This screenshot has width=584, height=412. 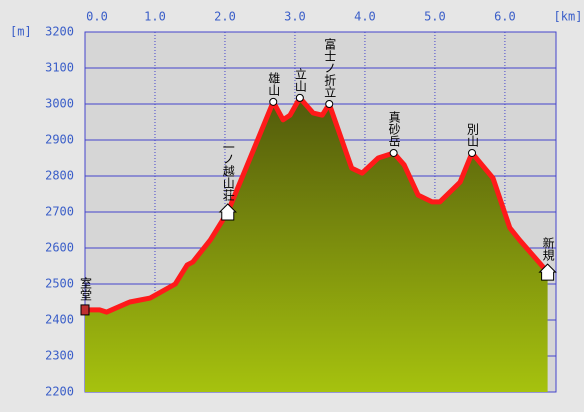 What do you see at coordinates (155, 17) in the screenshot?
I see `x-tick-label: 1.0` at bounding box center [155, 17].